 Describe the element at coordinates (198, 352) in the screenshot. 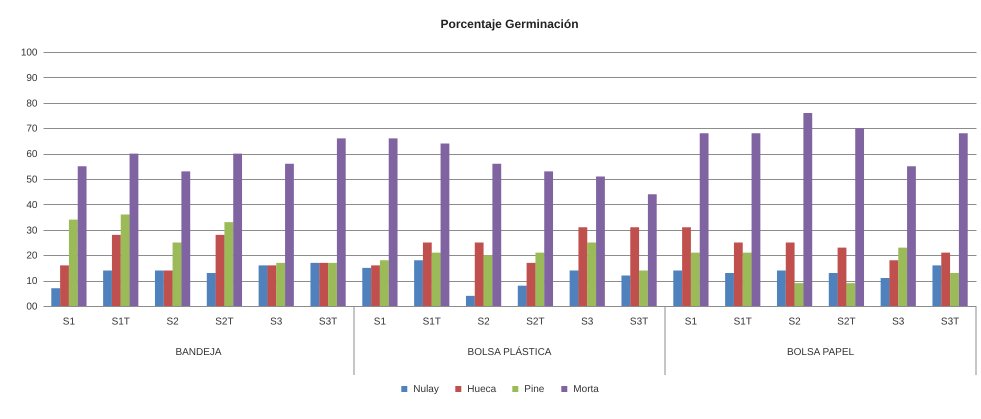

I see `text: BANDEJA` at that location.